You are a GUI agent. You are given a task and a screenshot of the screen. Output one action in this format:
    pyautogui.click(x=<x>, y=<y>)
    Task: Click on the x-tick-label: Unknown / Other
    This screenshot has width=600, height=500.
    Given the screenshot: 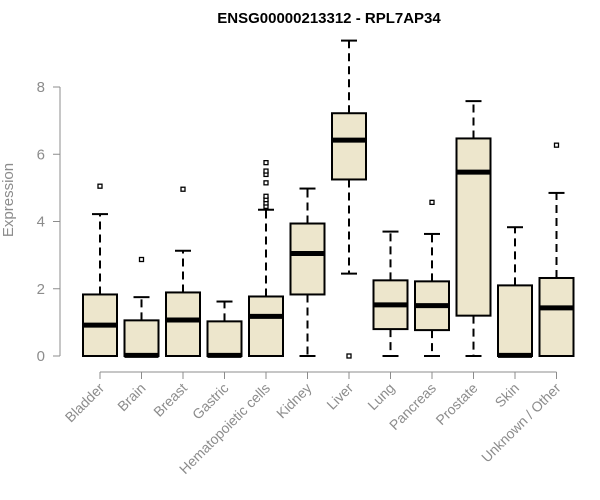 What is the action you would take?
    pyautogui.click(x=521, y=423)
    